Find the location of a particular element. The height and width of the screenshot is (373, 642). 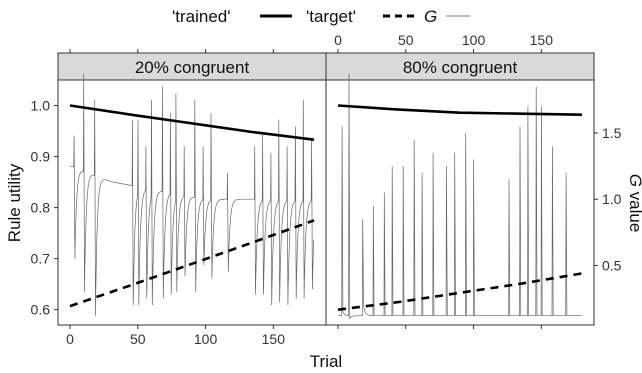

y-axis-title-left: Rule utility is located at coordinates (14, 202).